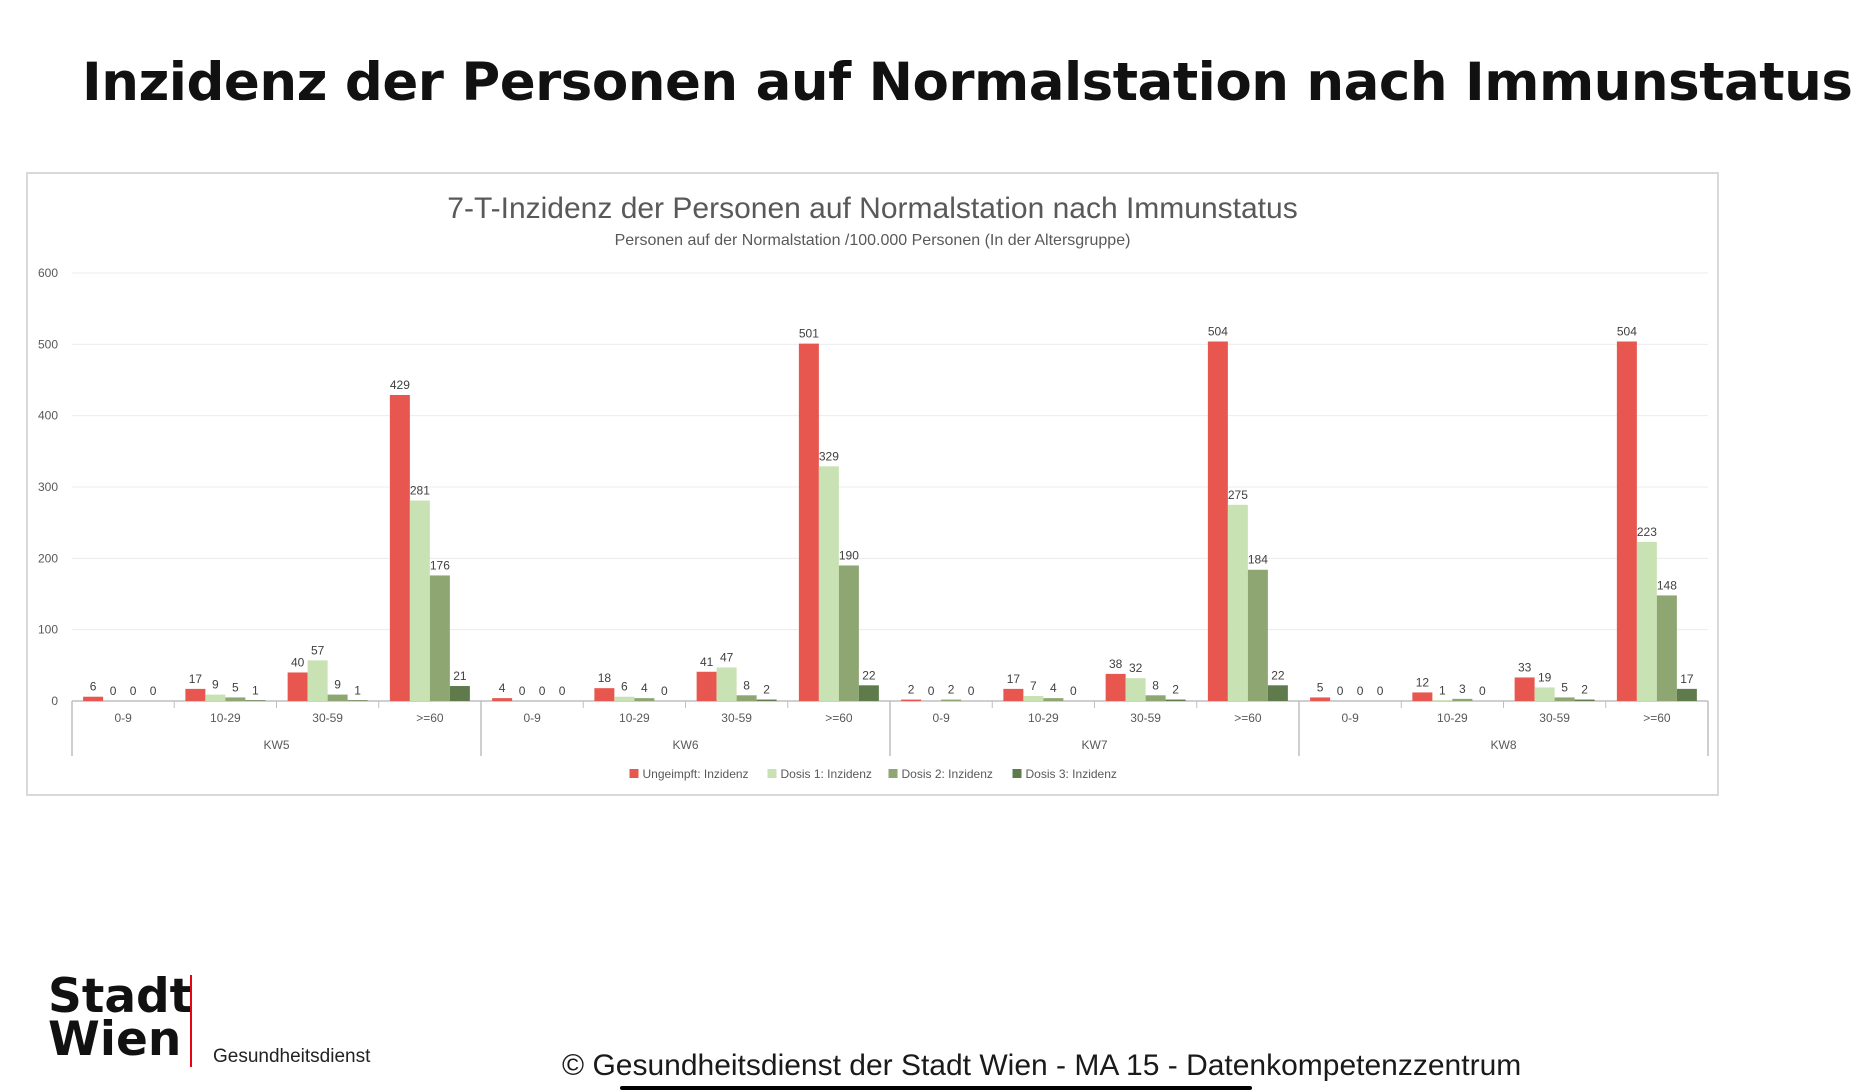  What do you see at coordinates (48, 558) in the screenshot?
I see `y-tick-label: 200` at bounding box center [48, 558].